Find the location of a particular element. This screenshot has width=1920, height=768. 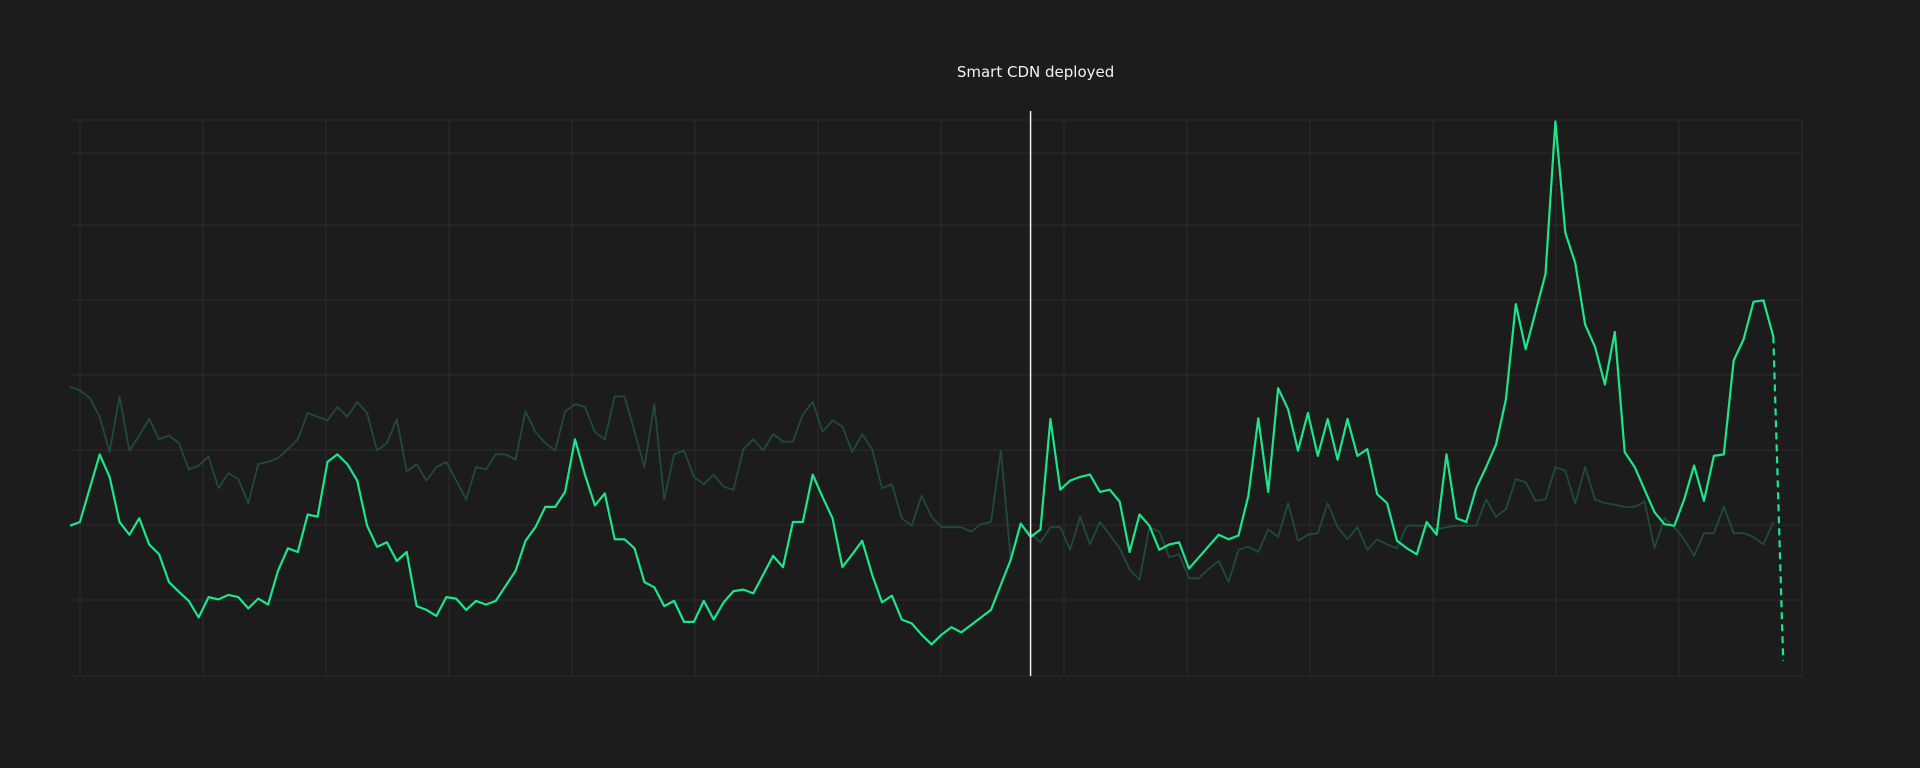

annotation-label: Smart CDN deployed is located at coordinates (1035, 72).